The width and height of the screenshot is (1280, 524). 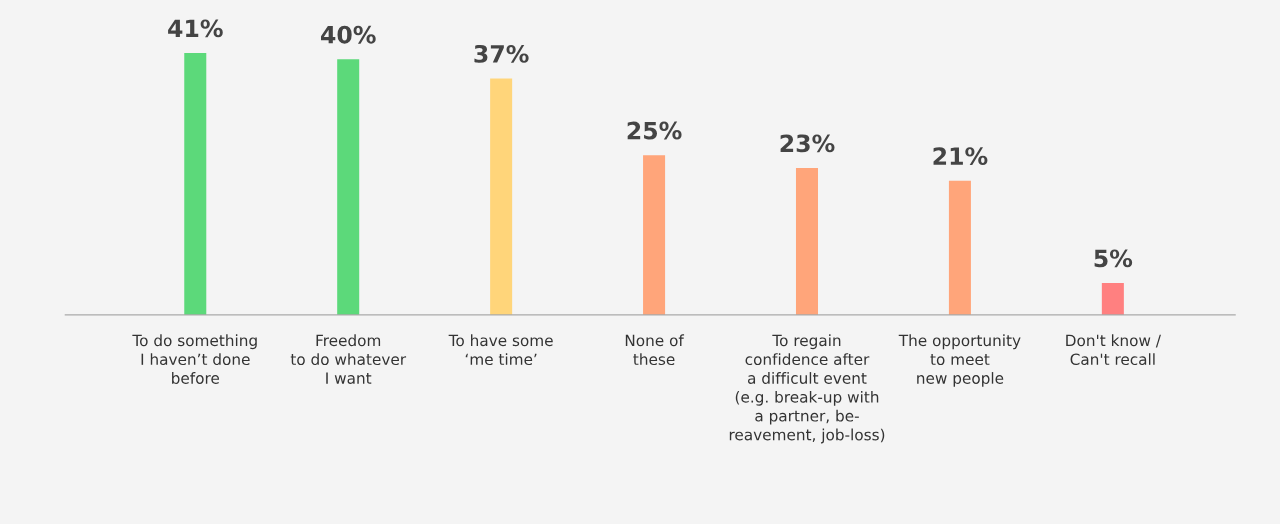 I want to click on x-tick-label: To have some ‘me time’, so click(x=500, y=350).